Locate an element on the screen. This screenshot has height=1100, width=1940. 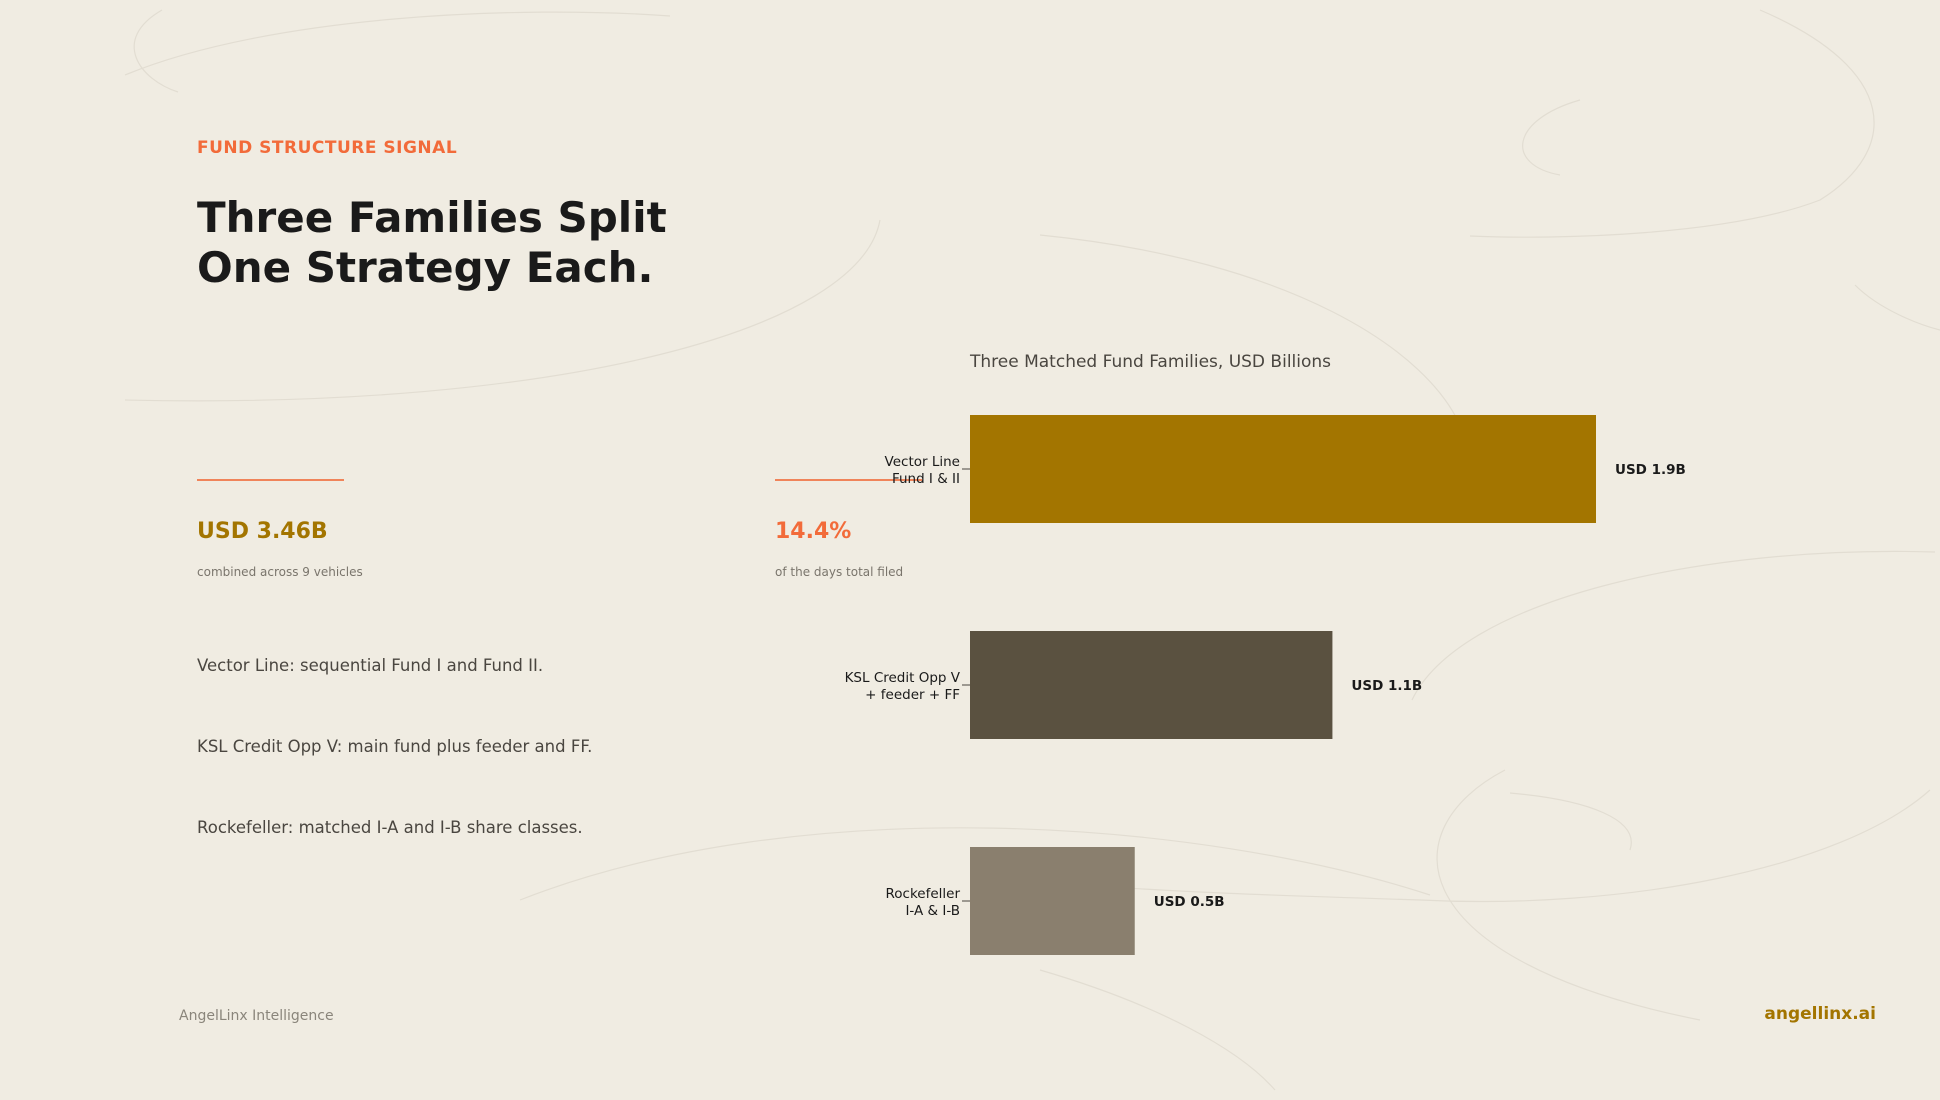
data-label-2: USD 0.5B is located at coordinates (1189, 902).